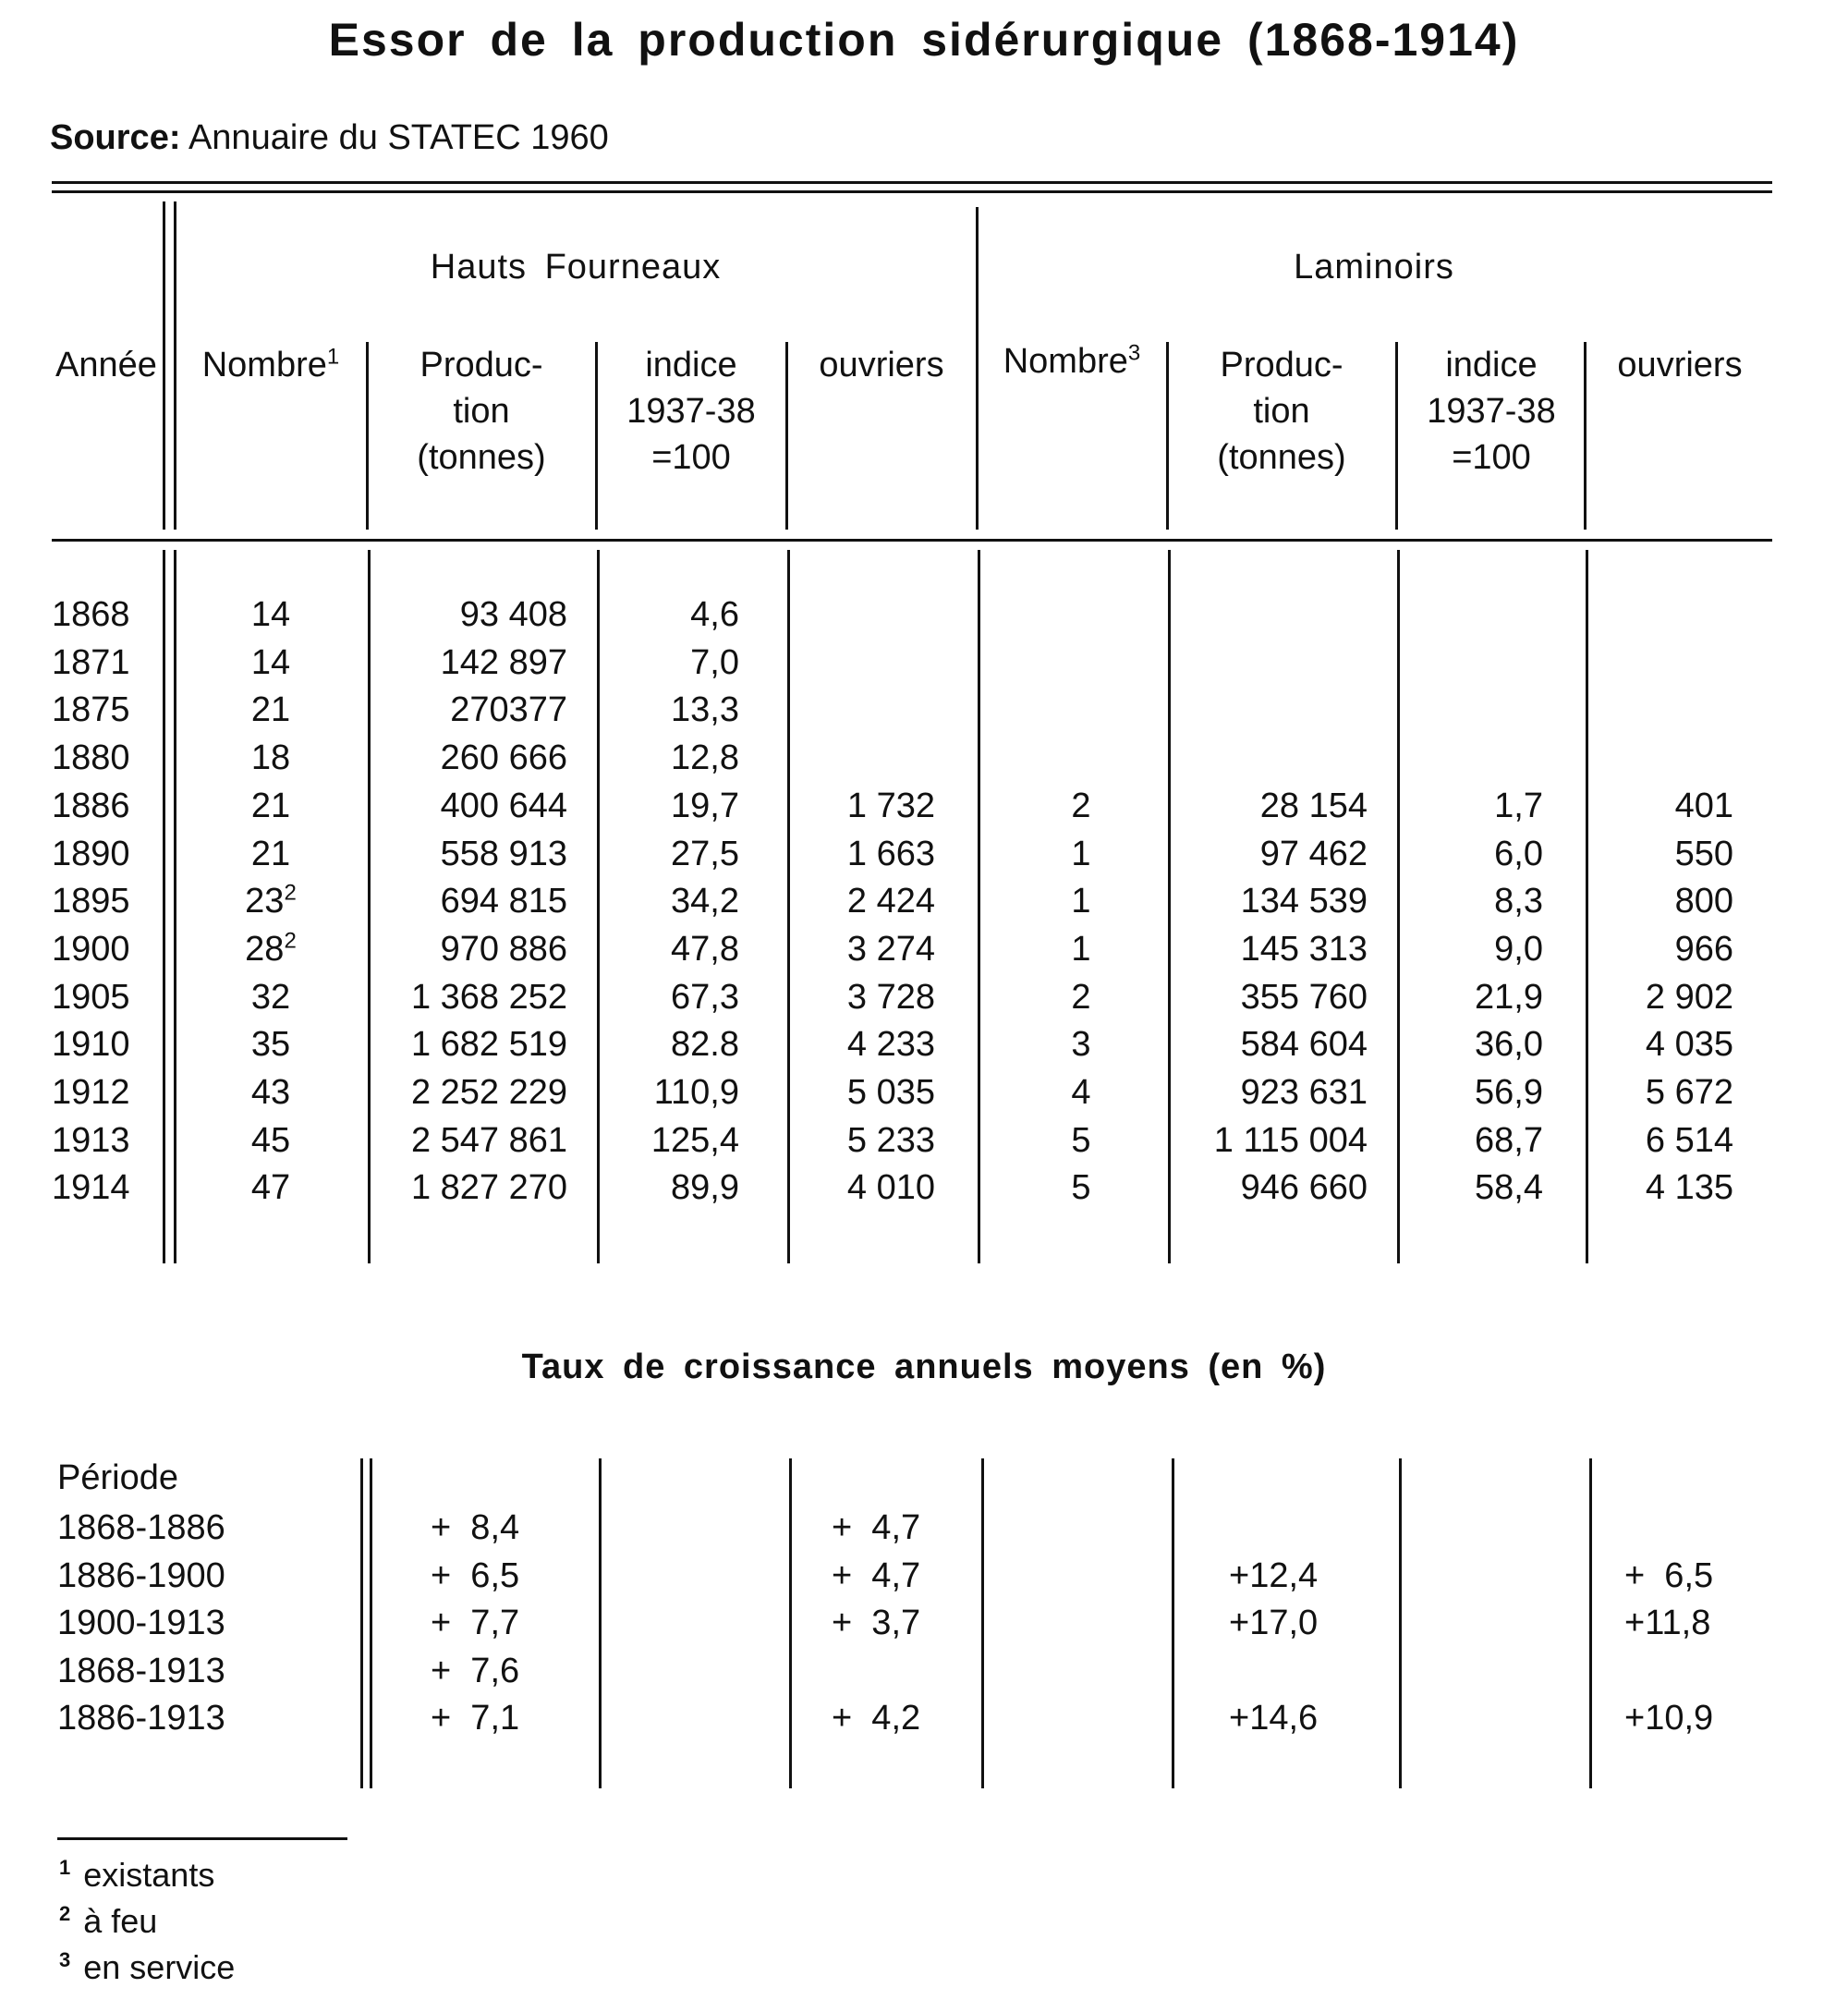 The width and height of the screenshot is (1848, 2000). I want to click on column-header-lam-indice: indice 1937-38 =100, so click(1491, 412).